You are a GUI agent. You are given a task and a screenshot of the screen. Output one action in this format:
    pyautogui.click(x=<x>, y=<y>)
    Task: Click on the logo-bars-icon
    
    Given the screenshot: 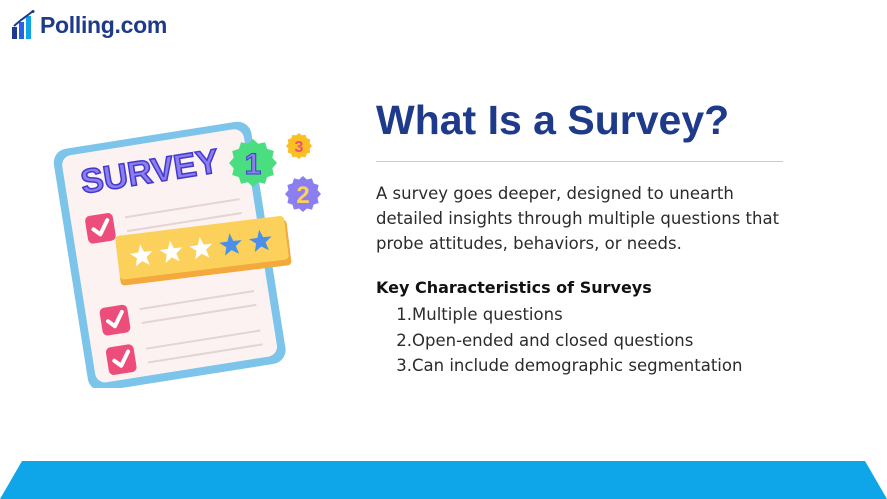 What is the action you would take?
    pyautogui.click(x=23, y=24)
    